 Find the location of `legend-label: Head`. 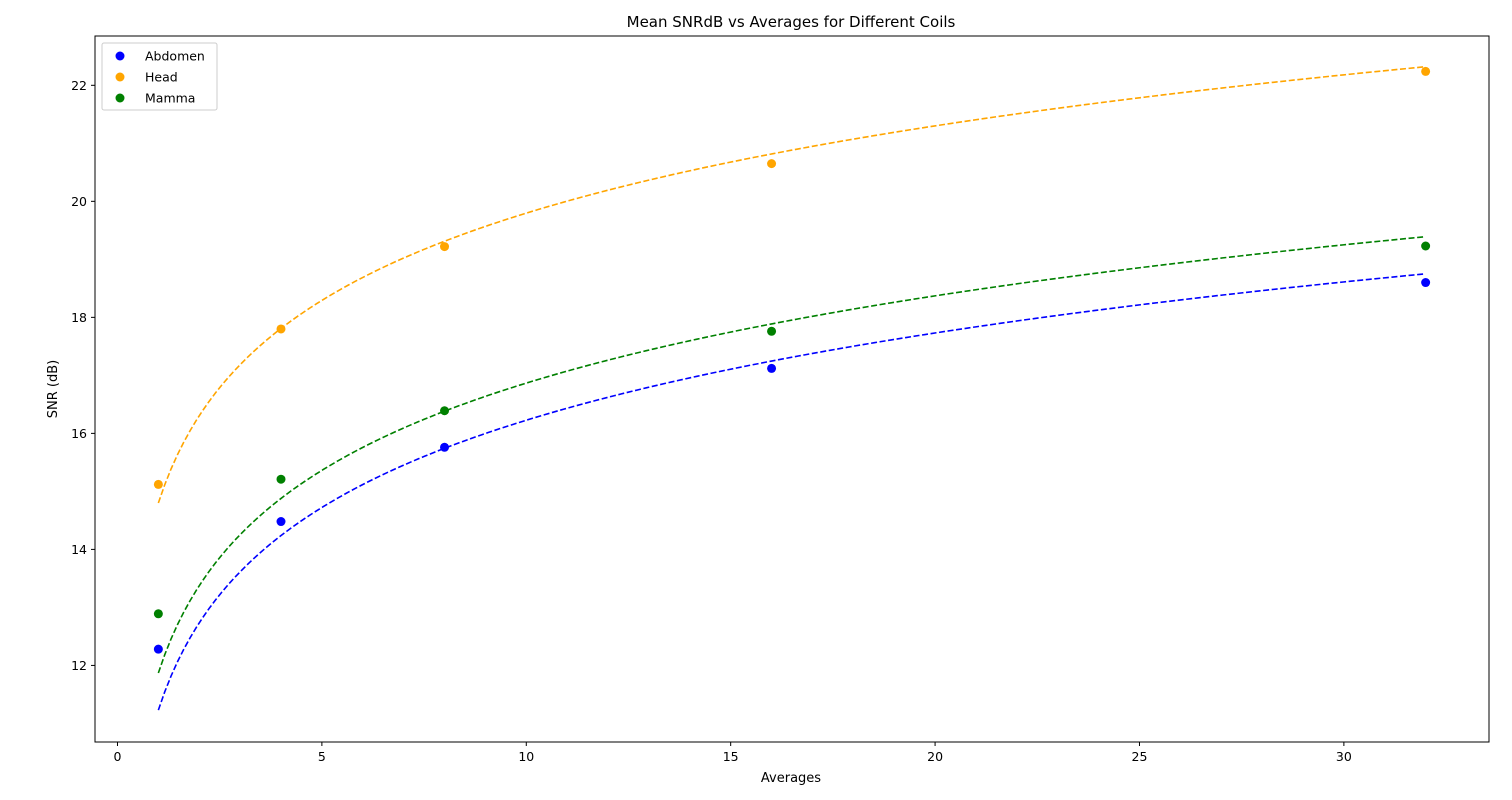

legend-label: Head is located at coordinates (161, 77).